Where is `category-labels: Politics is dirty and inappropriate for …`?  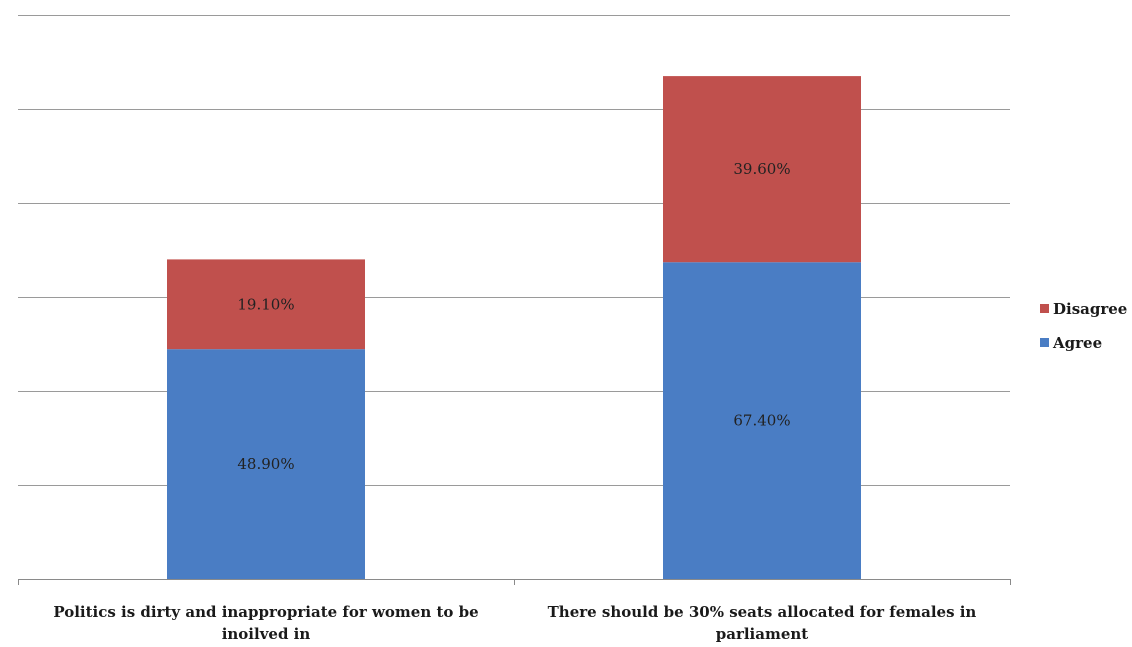 category-labels: Politics is dirty and inappropriate for … is located at coordinates (515, 623).